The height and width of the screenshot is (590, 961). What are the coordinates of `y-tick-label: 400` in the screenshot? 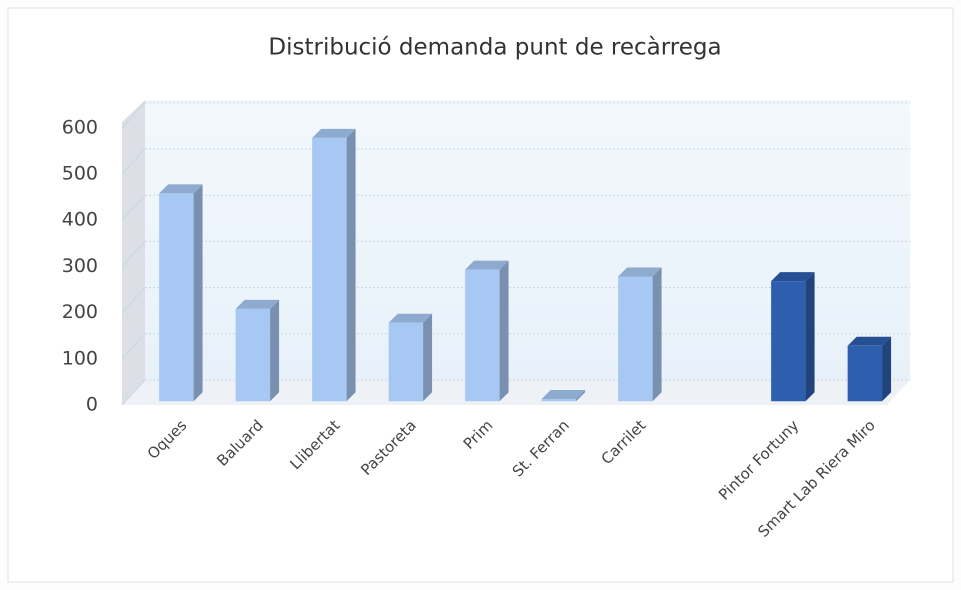 It's located at (80, 220).